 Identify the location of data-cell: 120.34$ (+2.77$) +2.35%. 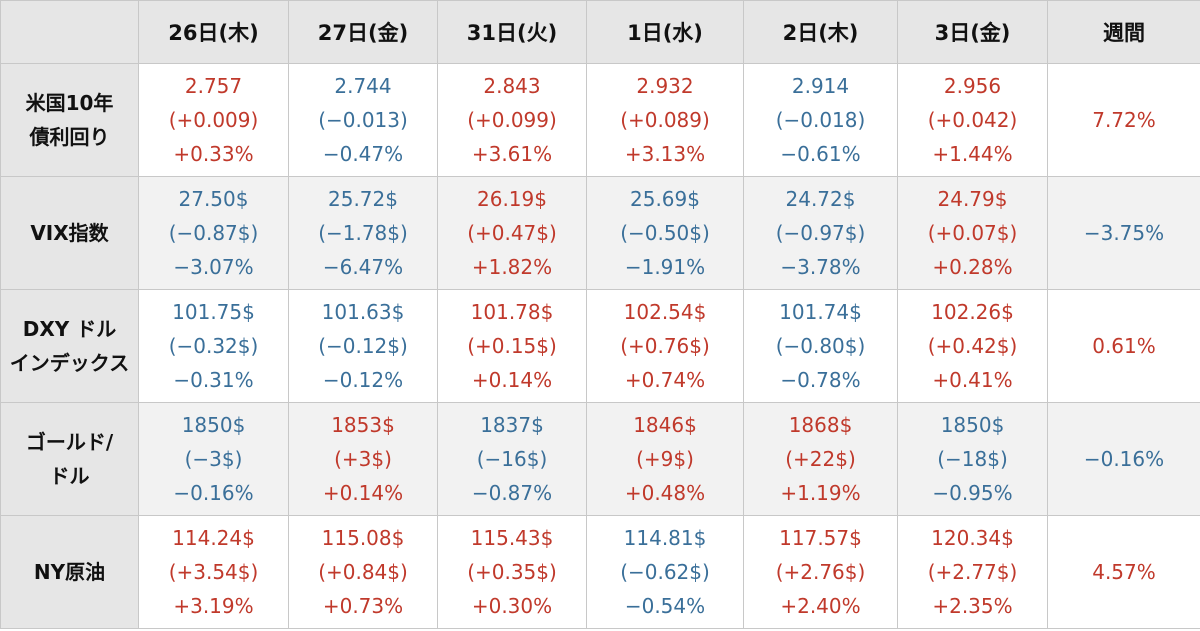
(972, 572).